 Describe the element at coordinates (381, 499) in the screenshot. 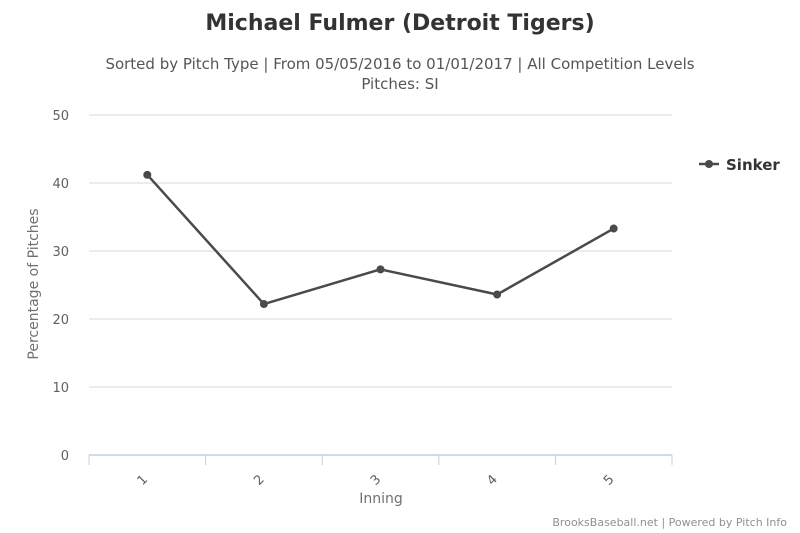

I see `x-axis-title: Inning` at that location.